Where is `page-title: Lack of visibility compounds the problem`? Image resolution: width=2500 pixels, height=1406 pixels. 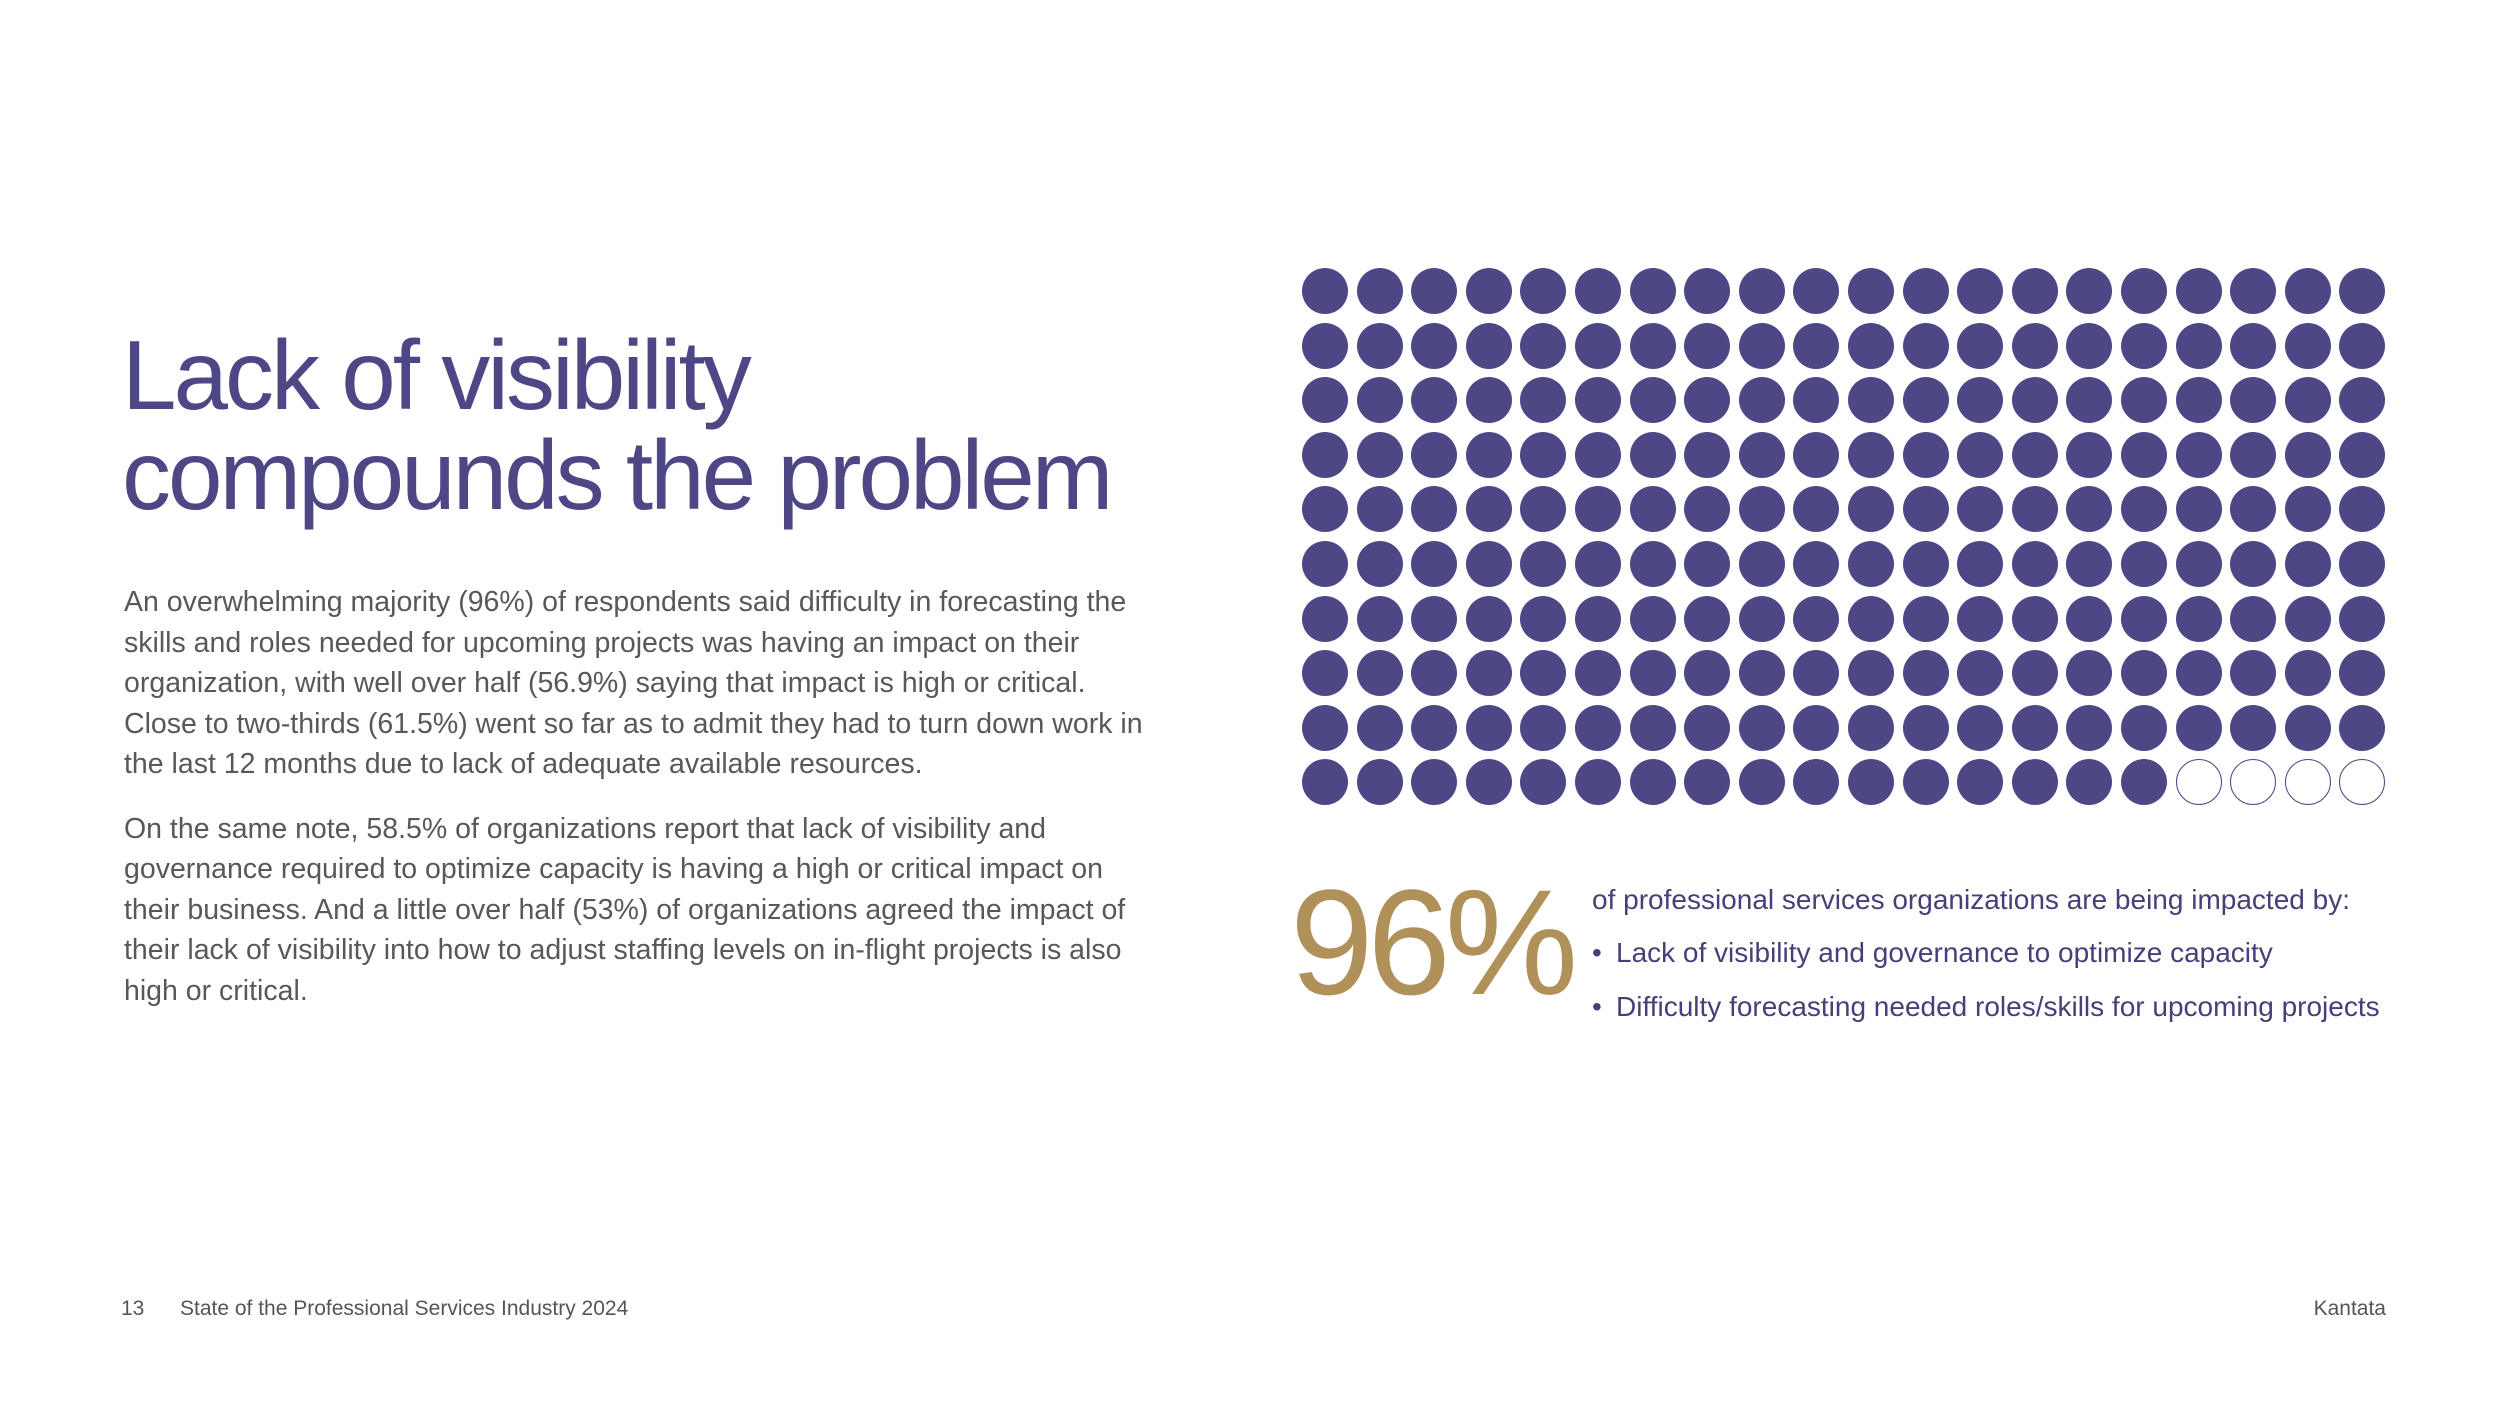
page-title: Lack of visibility compounds the problem is located at coordinates (672, 425).